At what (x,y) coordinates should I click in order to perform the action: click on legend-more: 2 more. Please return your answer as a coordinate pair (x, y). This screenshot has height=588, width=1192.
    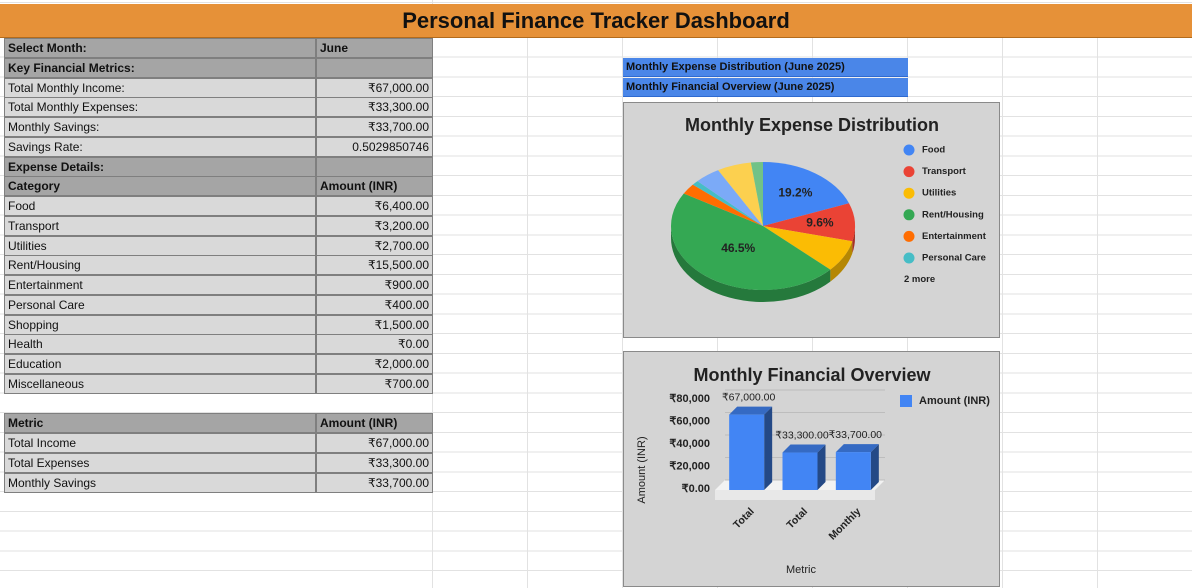
    Looking at the image, I should click on (919, 279).